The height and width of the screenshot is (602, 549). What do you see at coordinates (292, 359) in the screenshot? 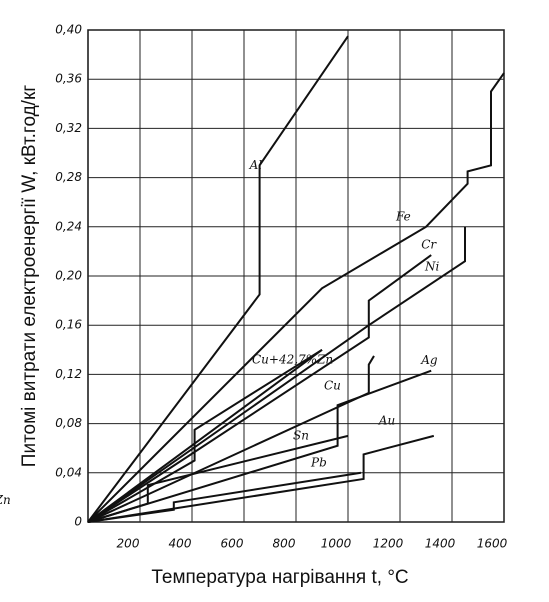
I see `series-label: Cu+42,7%Zn` at bounding box center [292, 359].